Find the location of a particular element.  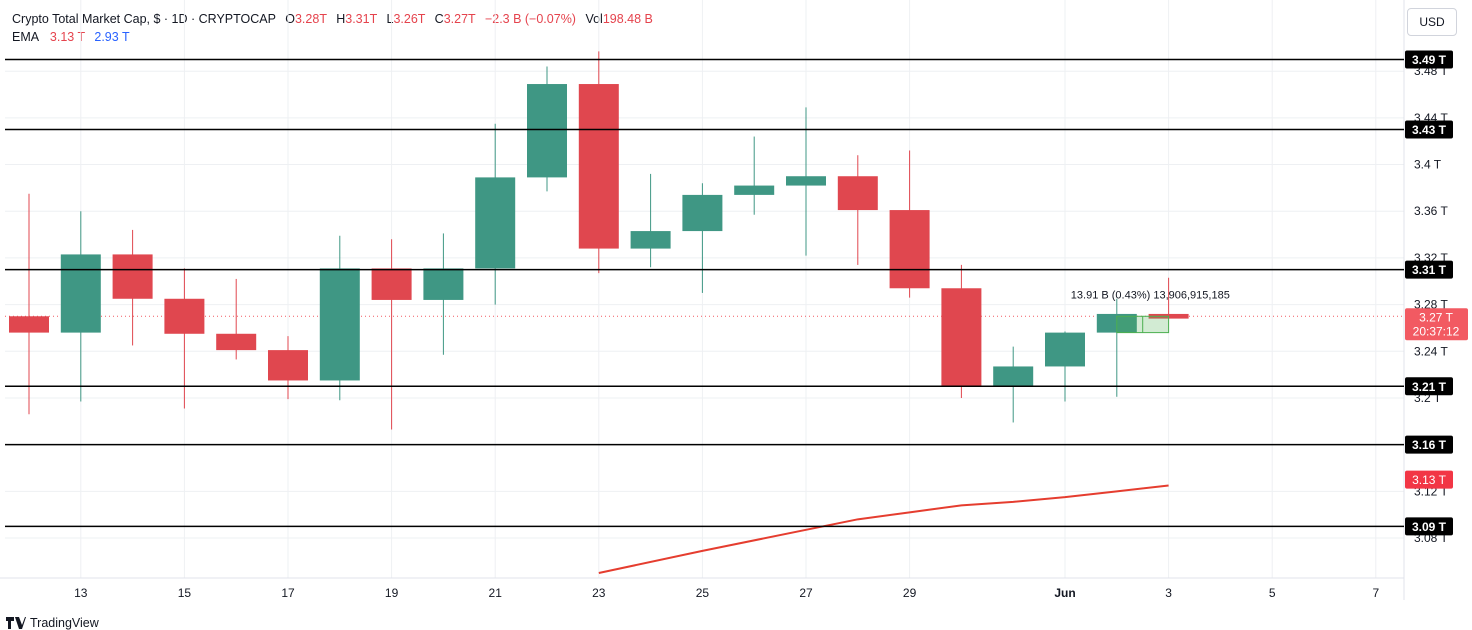

x-tick-label: 5 is located at coordinates (1272, 593).